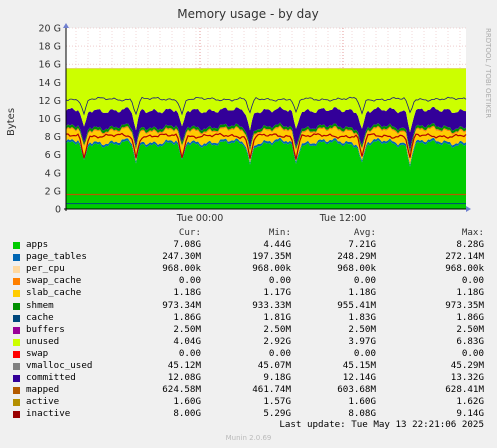 The width and height of the screenshot is (497, 448). I want to click on area-slab_cache, so click(266, 145).